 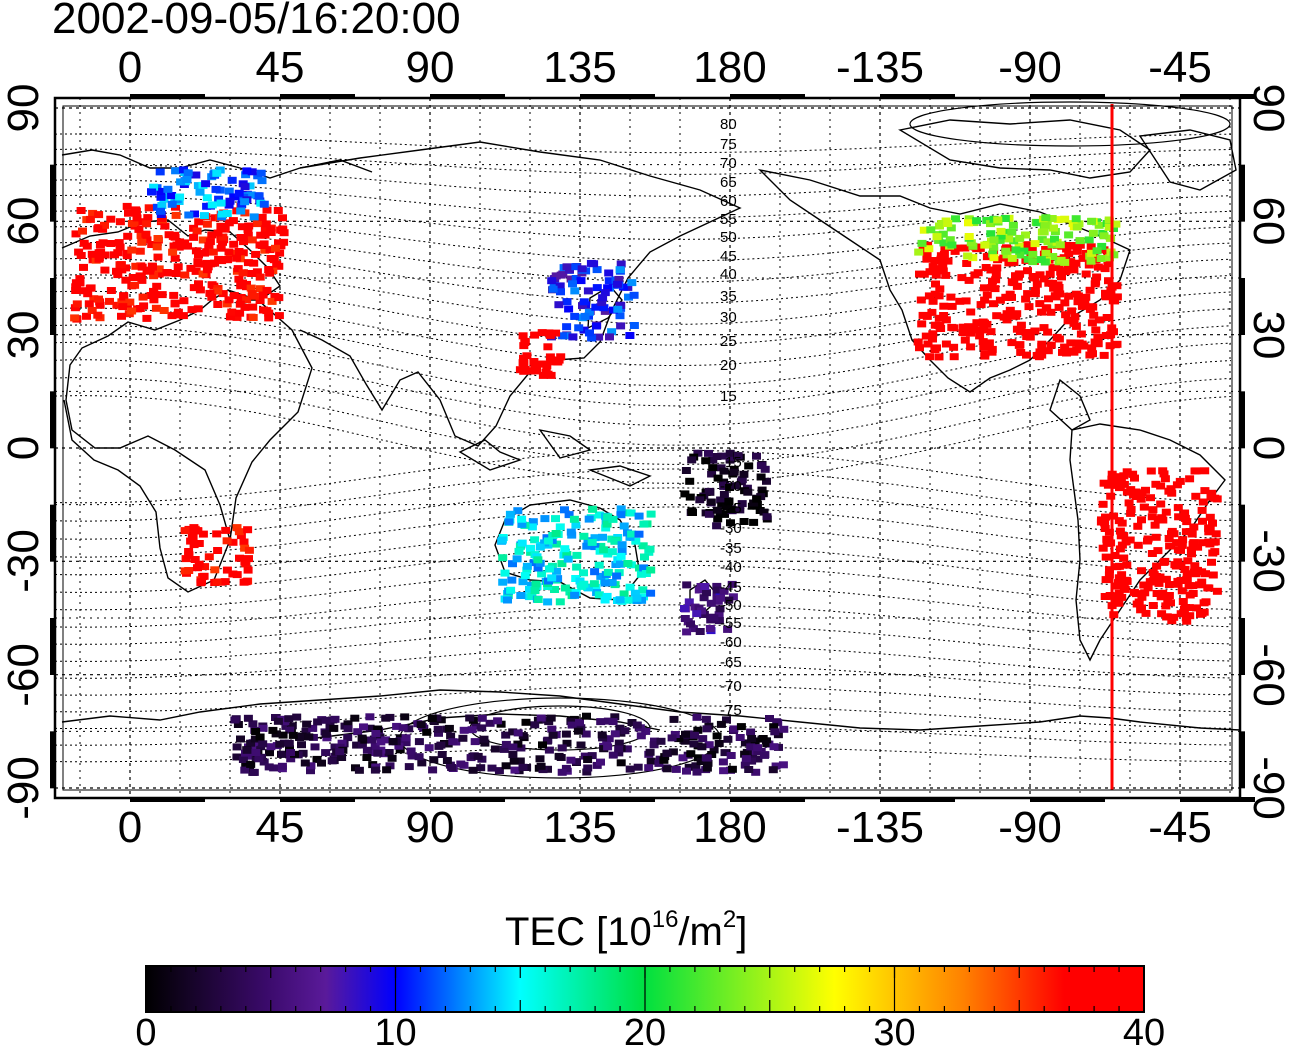 What do you see at coordinates (317, 96) in the screenshot?
I see `frame-tick-top` at bounding box center [317, 96].